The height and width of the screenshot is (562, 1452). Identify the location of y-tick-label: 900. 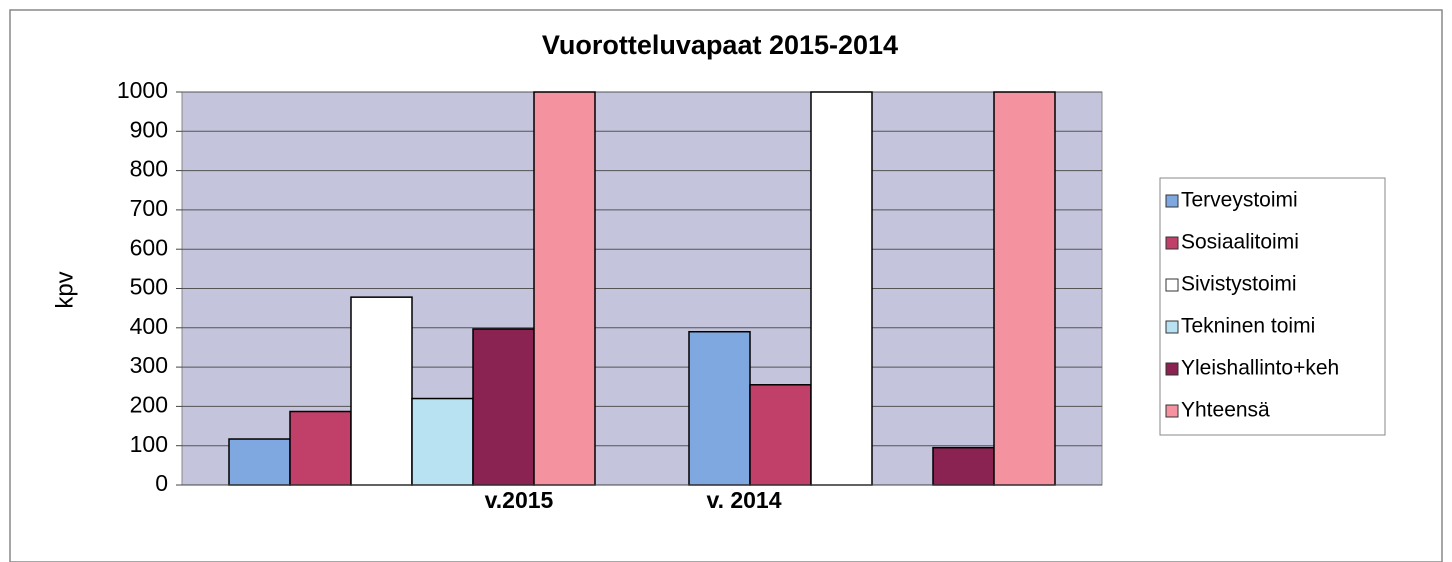
(149, 129).